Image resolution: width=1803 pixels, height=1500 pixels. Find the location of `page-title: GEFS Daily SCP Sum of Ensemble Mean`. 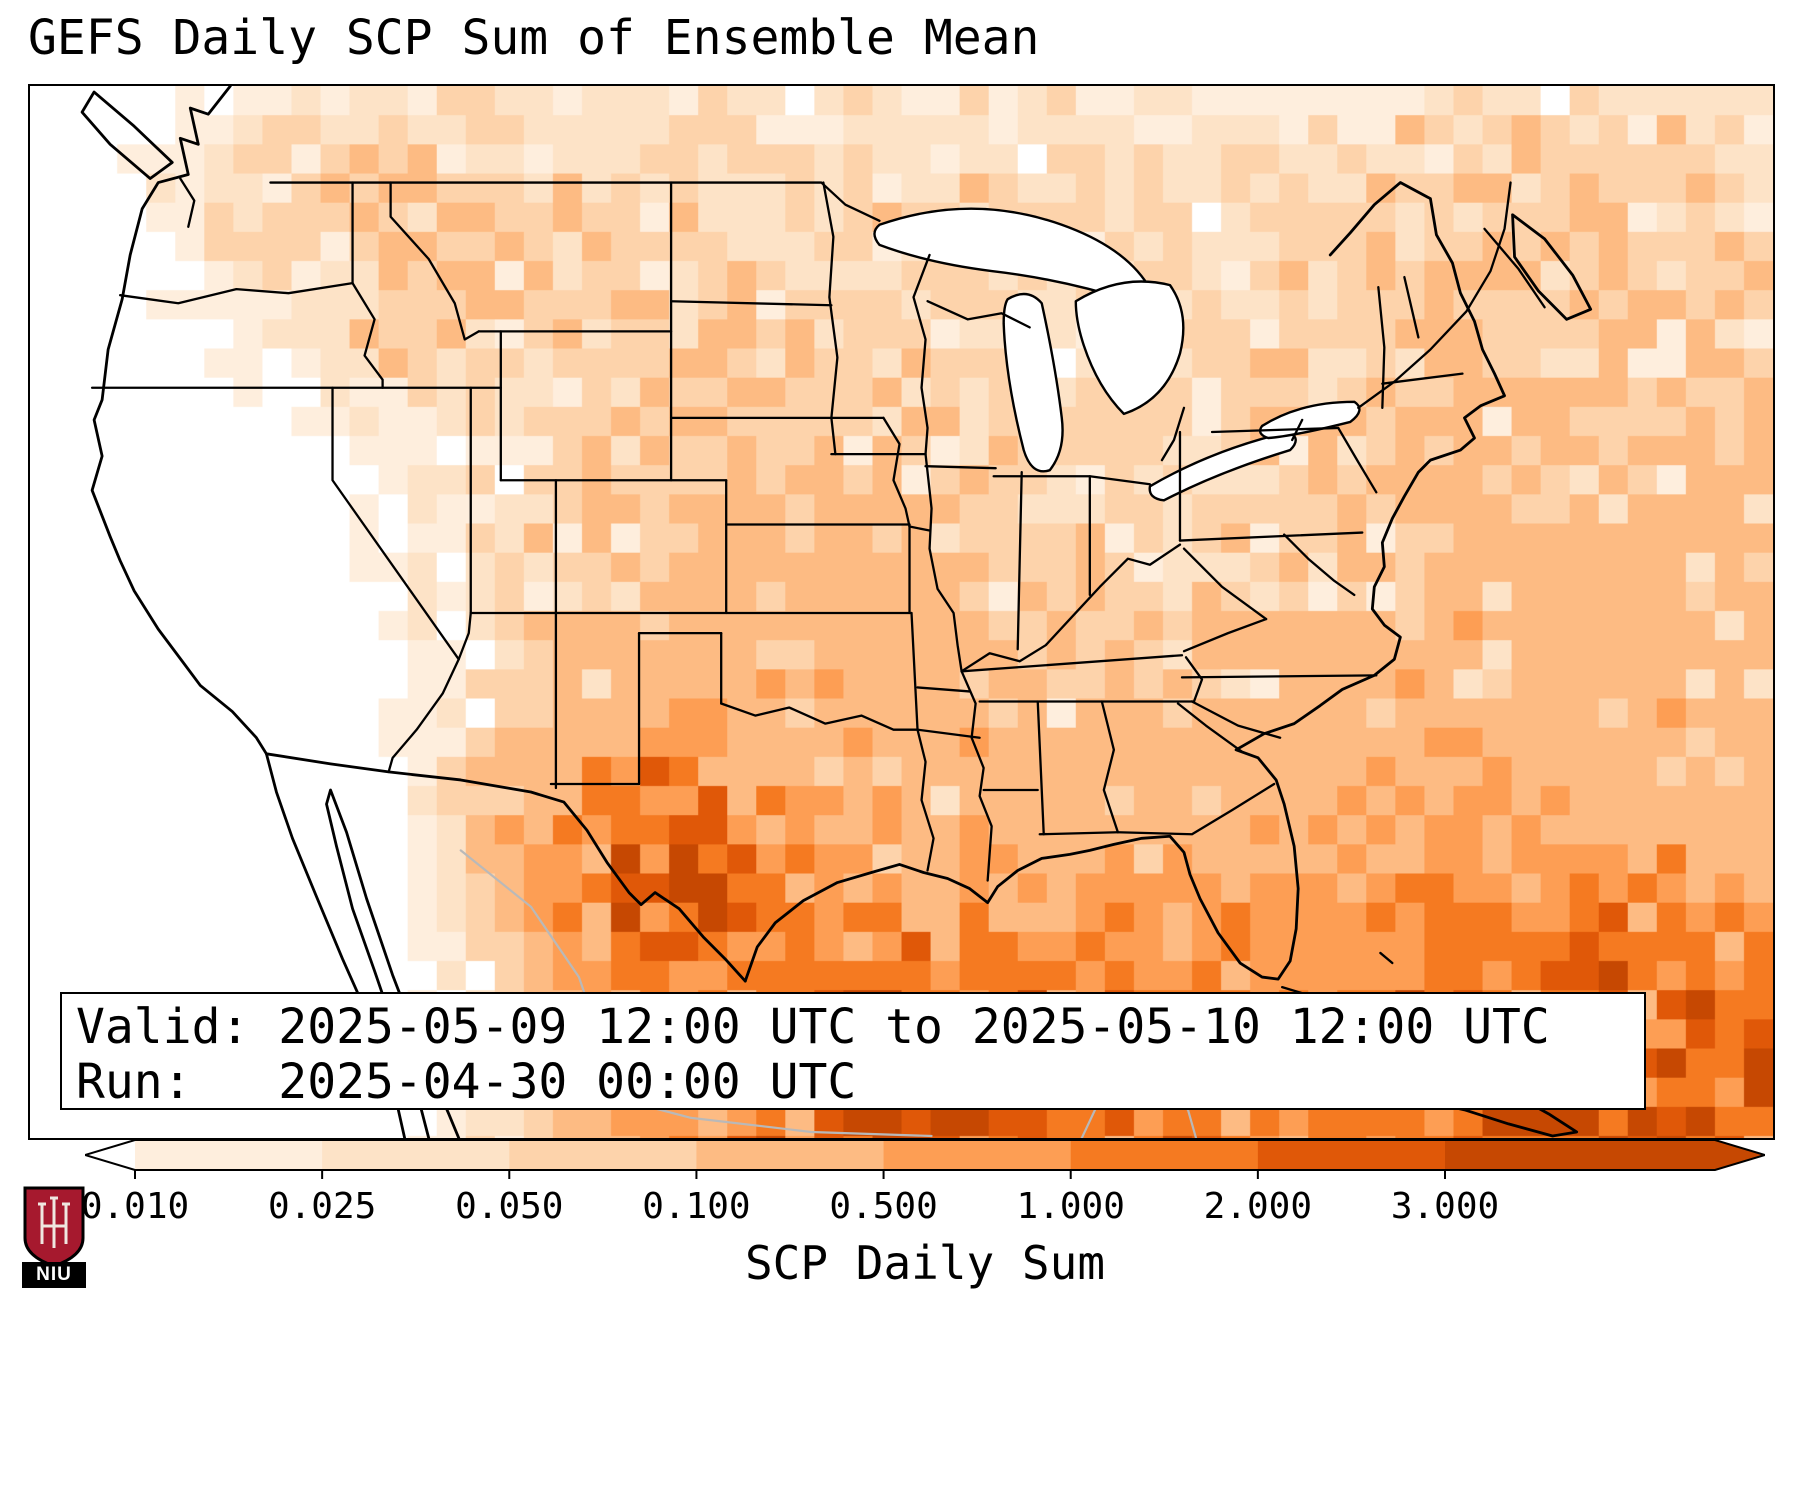

page-title: GEFS Daily SCP Sum of Ensemble Mean is located at coordinates (534, 38).